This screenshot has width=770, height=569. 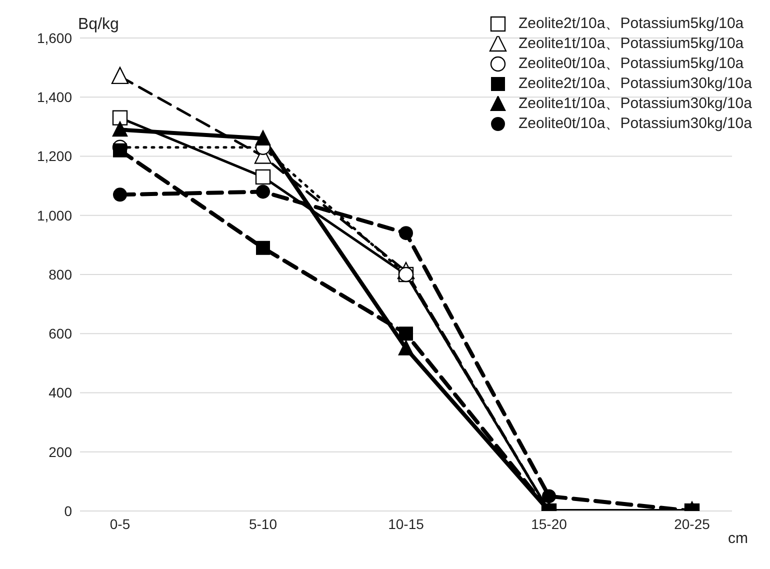 What do you see at coordinates (631, 24) in the screenshot?
I see `legend-label: Zeolite2t/10a、Potassium5kg/10a` at bounding box center [631, 24].